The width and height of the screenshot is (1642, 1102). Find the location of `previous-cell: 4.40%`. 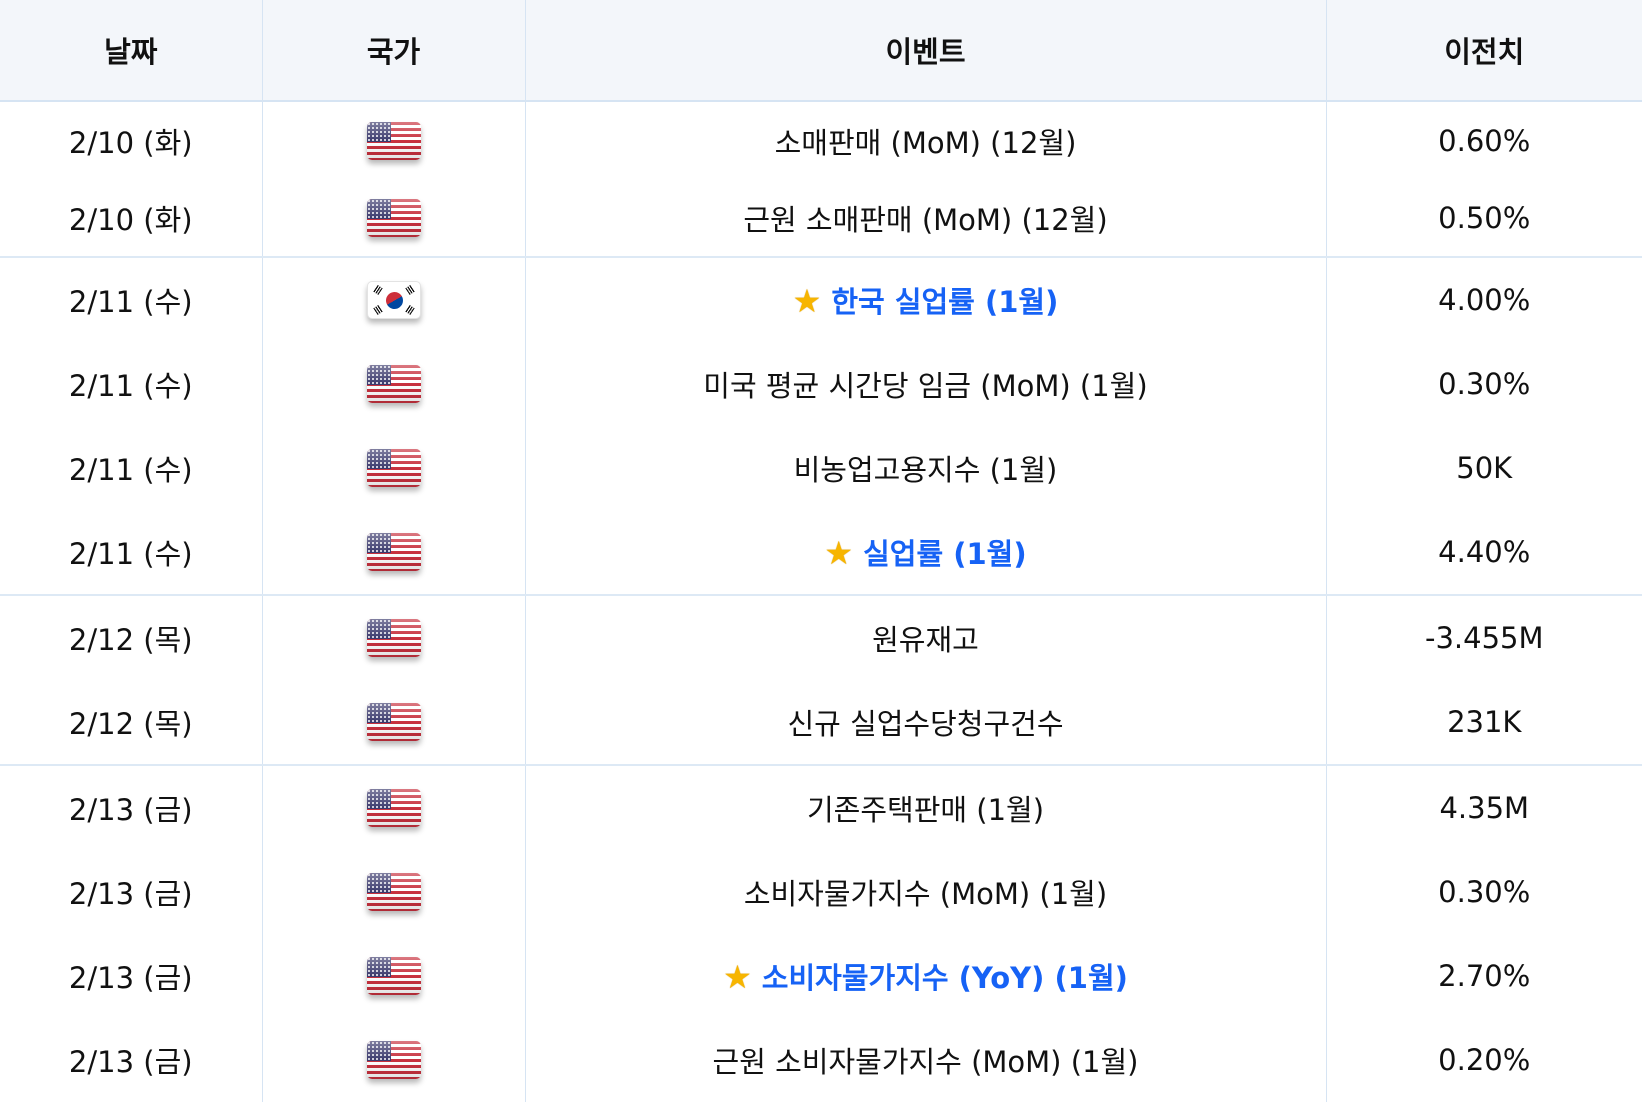

previous-cell: 4.40% is located at coordinates (1484, 552).